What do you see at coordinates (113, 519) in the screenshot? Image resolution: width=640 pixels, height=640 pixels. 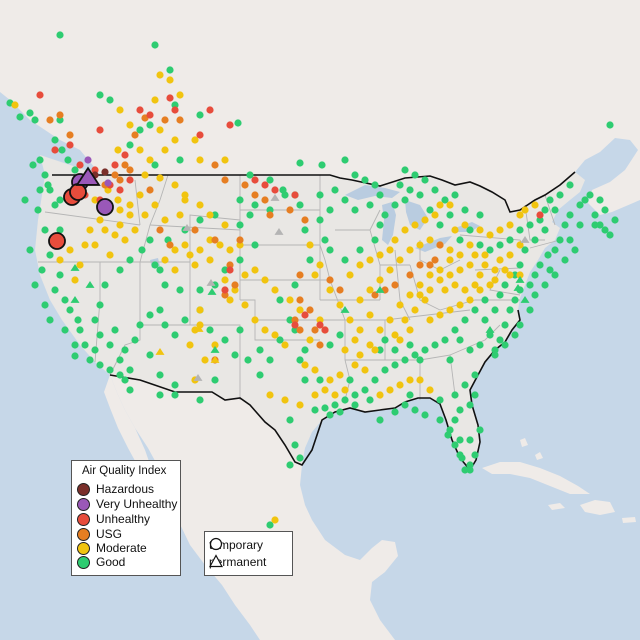 I see `legend-item-unhealthy: Unhealthy` at bounding box center [113, 519].